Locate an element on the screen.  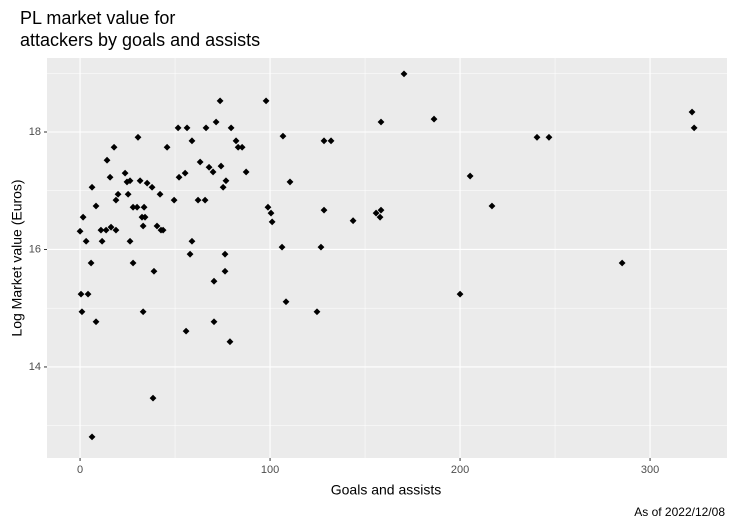
caption: As of 2022/12/08 is located at coordinates (679, 512).